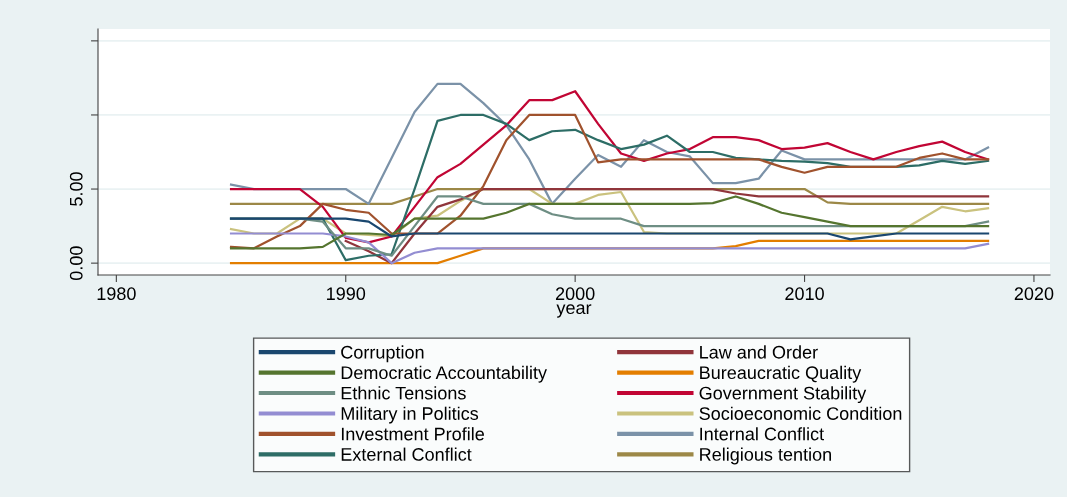 The width and height of the screenshot is (1067, 497). I want to click on x-tick-label: 1980, so click(116, 294).